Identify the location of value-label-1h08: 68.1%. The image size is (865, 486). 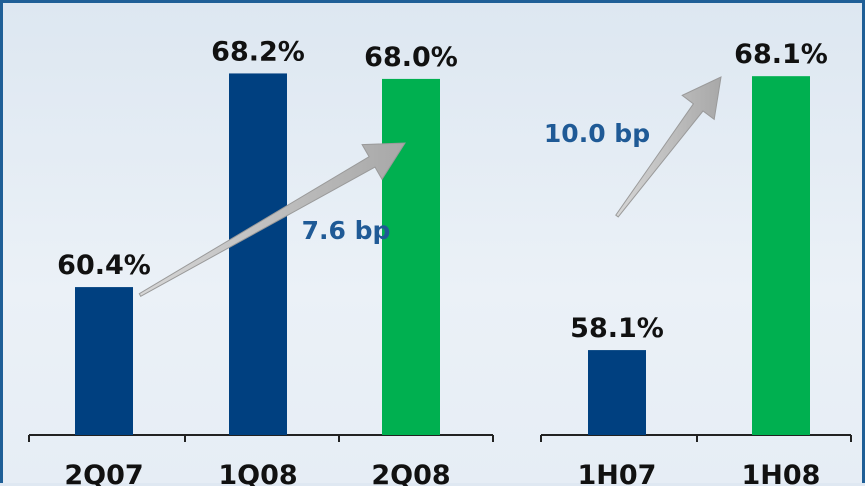
(781, 54).